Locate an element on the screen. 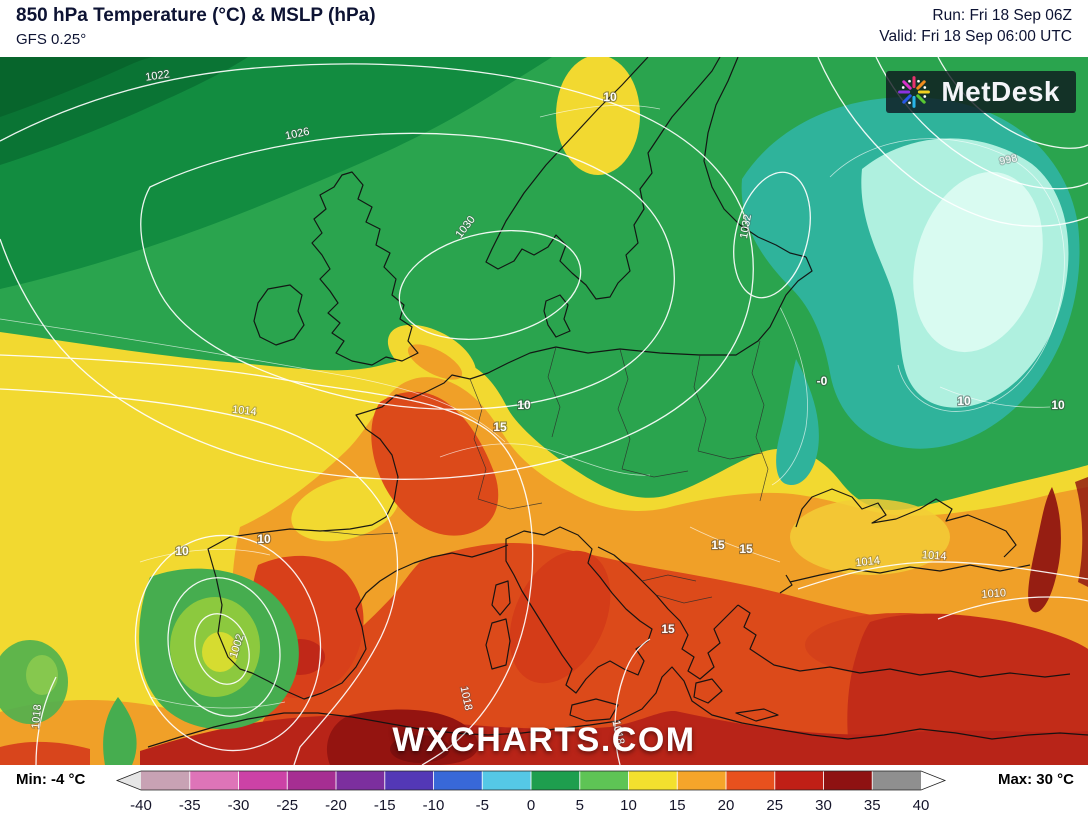  colorbar-tip-right is located at coordinates (933, 780).